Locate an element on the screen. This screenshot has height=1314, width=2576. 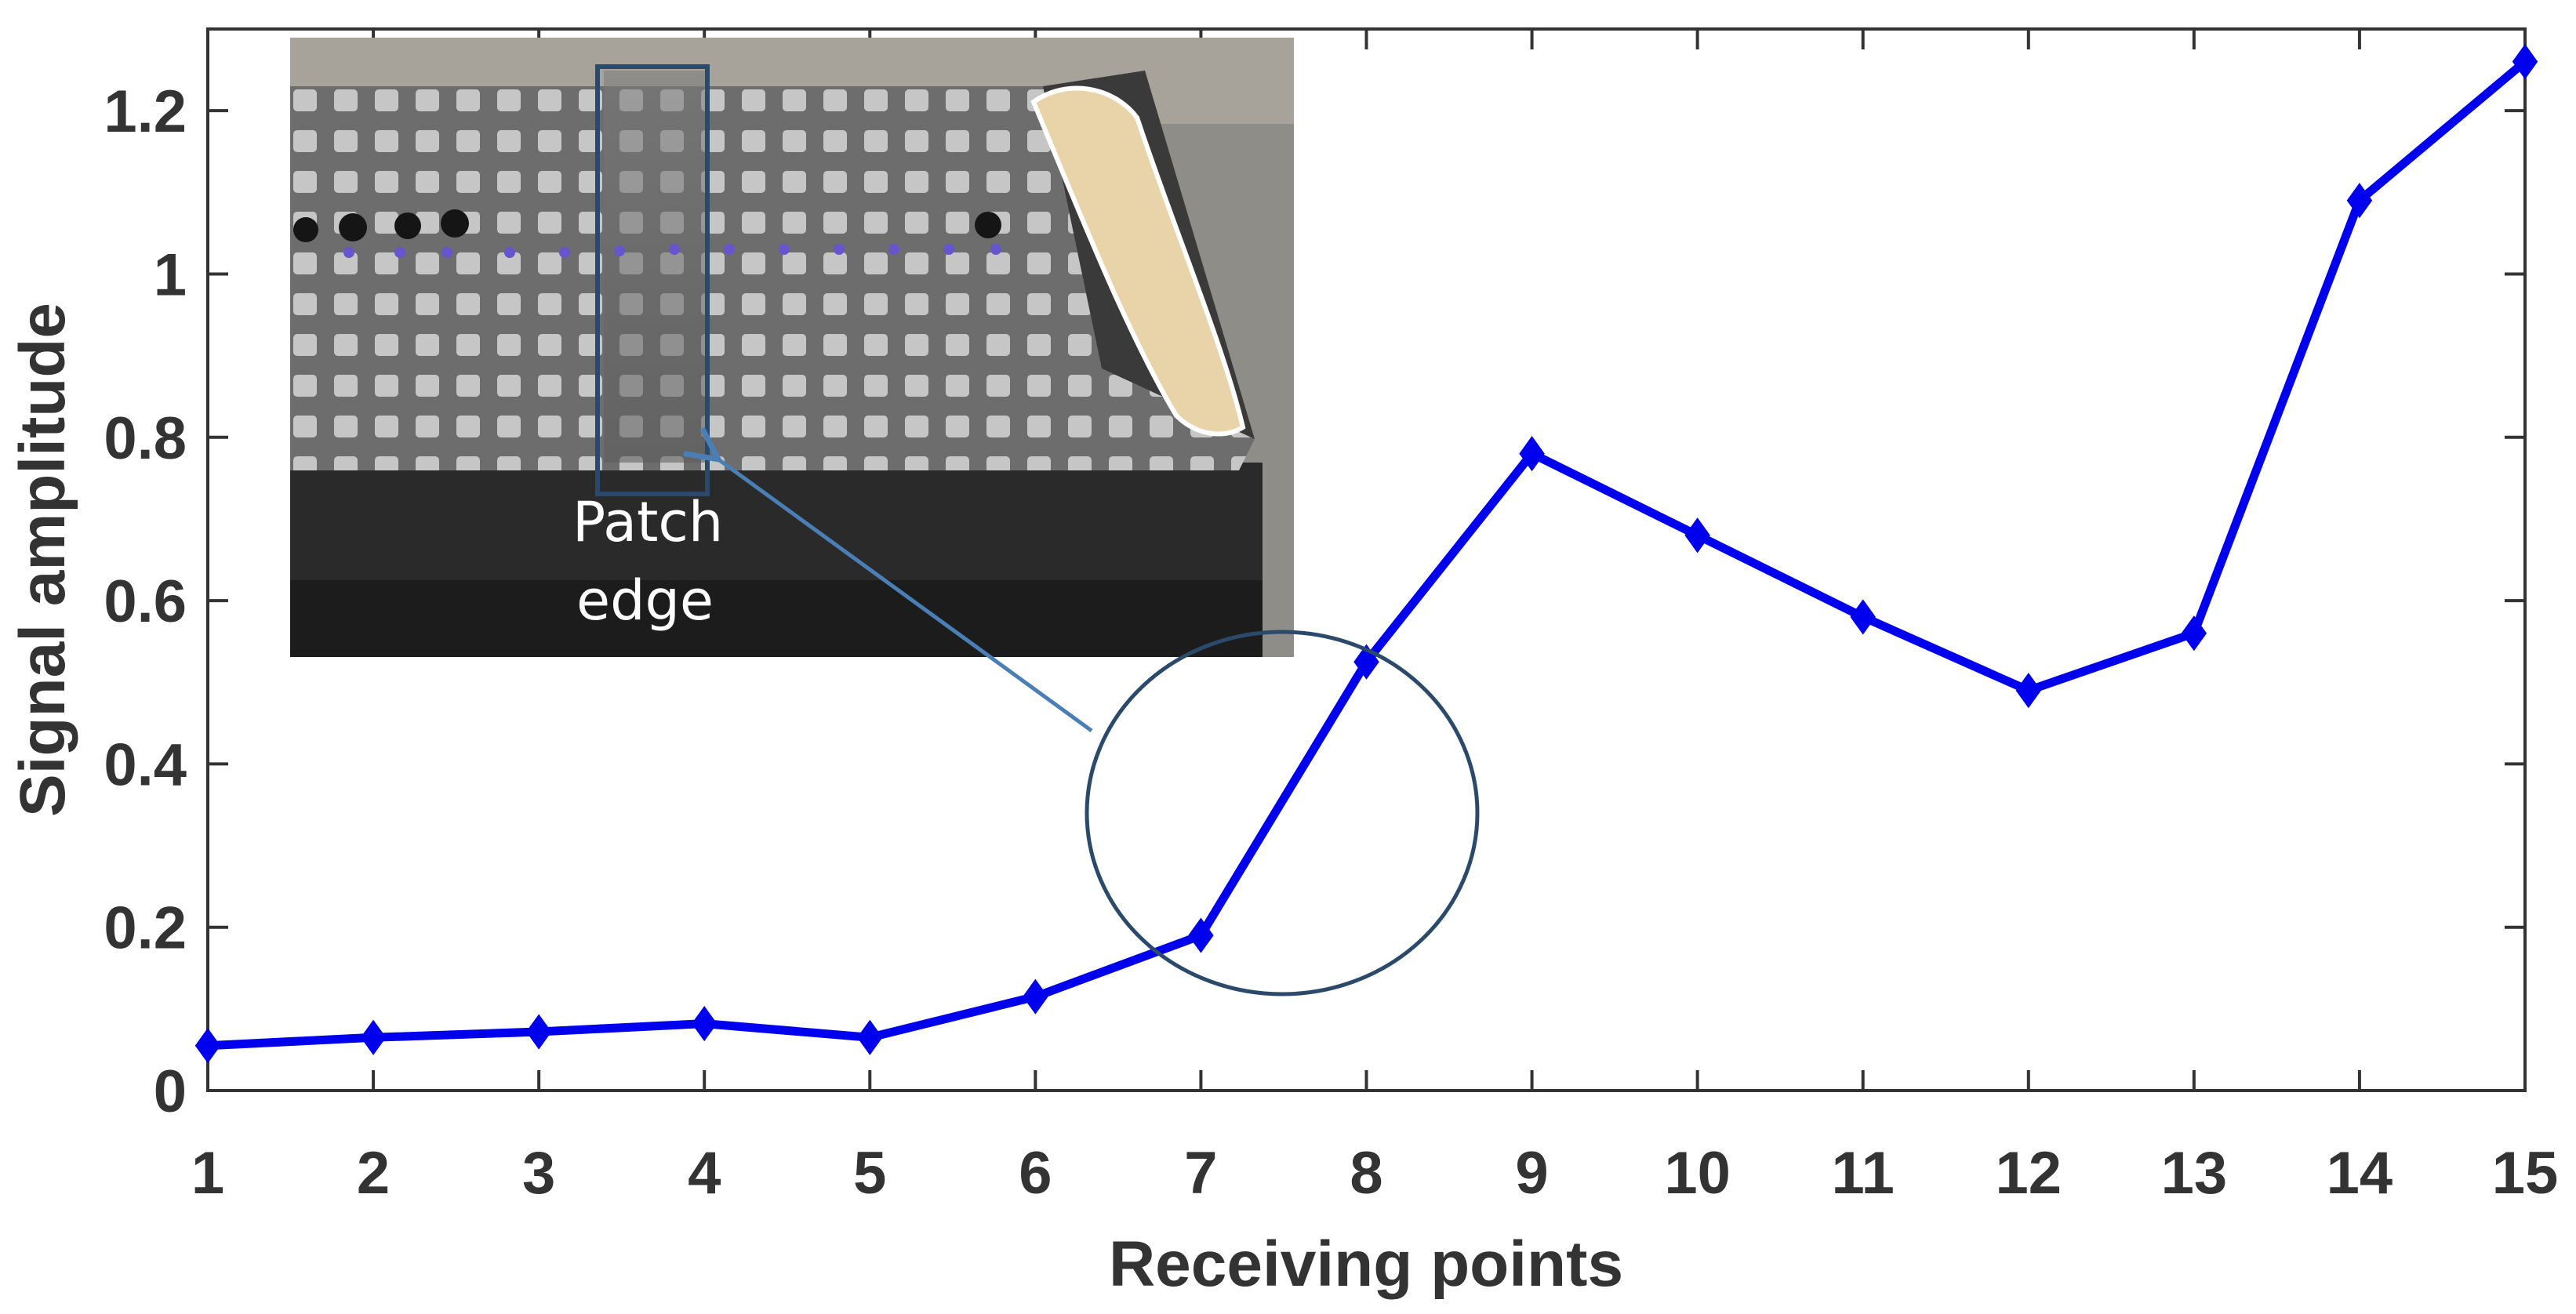
x-axis-label: Receiving points is located at coordinates (1366, 1264).